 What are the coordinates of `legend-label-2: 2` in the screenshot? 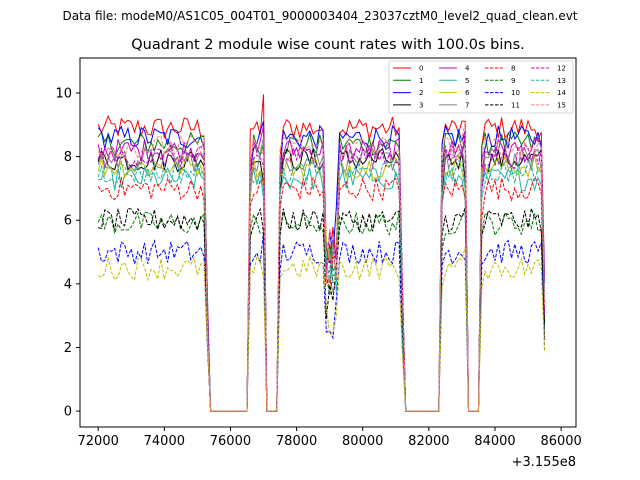 It's located at (421, 93).